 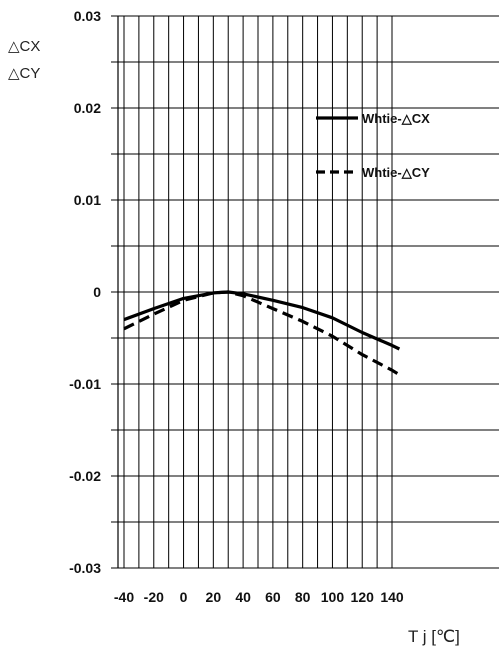 What do you see at coordinates (124, 597) in the screenshot?
I see `x-tick-label: -40` at bounding box center [124, 597].